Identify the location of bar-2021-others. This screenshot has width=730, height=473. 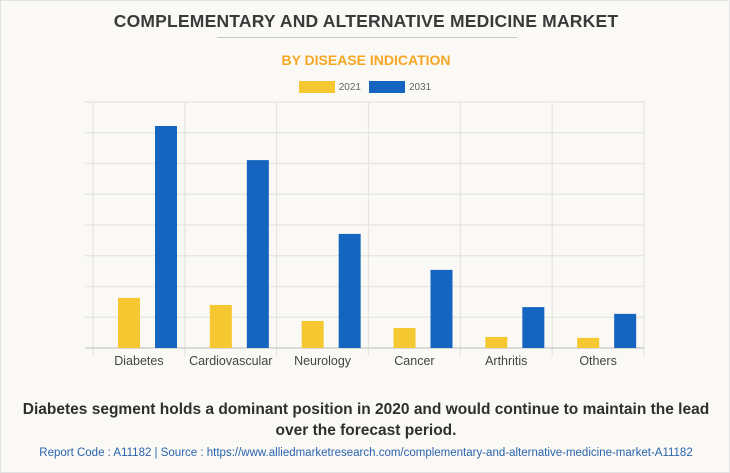
(588, 342).